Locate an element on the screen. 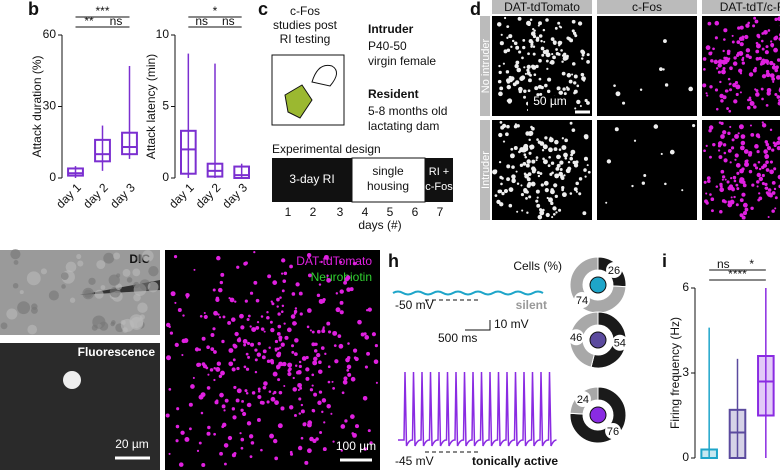  x-tick-label: day 2 is located at coordinates (95, 195).